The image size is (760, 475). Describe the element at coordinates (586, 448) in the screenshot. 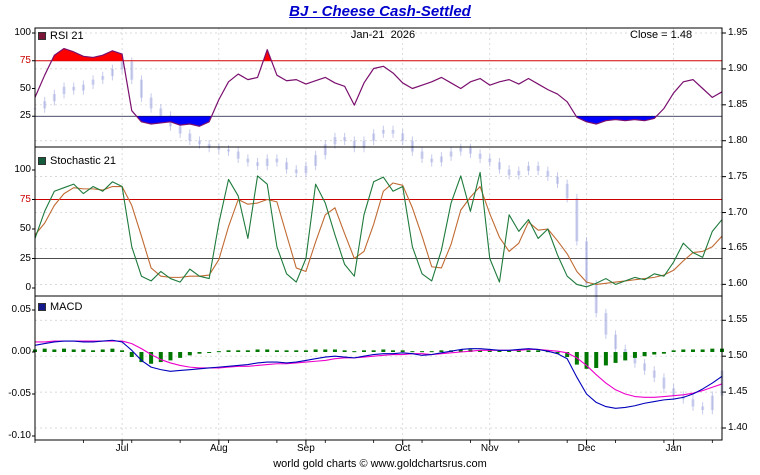

I see `month-label: Dec` at that location.